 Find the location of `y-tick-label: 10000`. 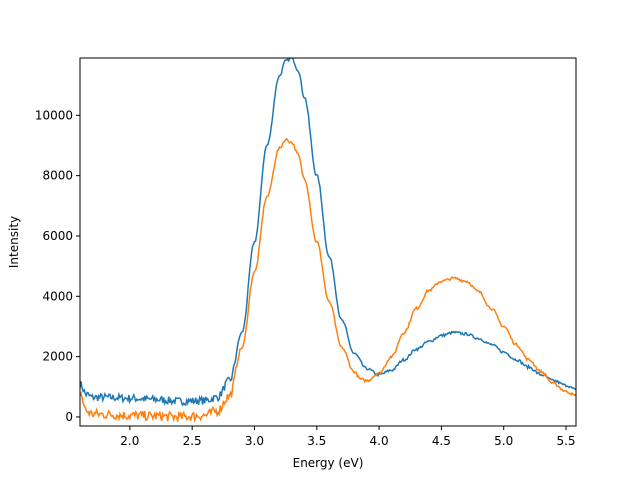

y-tick-label: 10000 is located at coordinates (54, 115).